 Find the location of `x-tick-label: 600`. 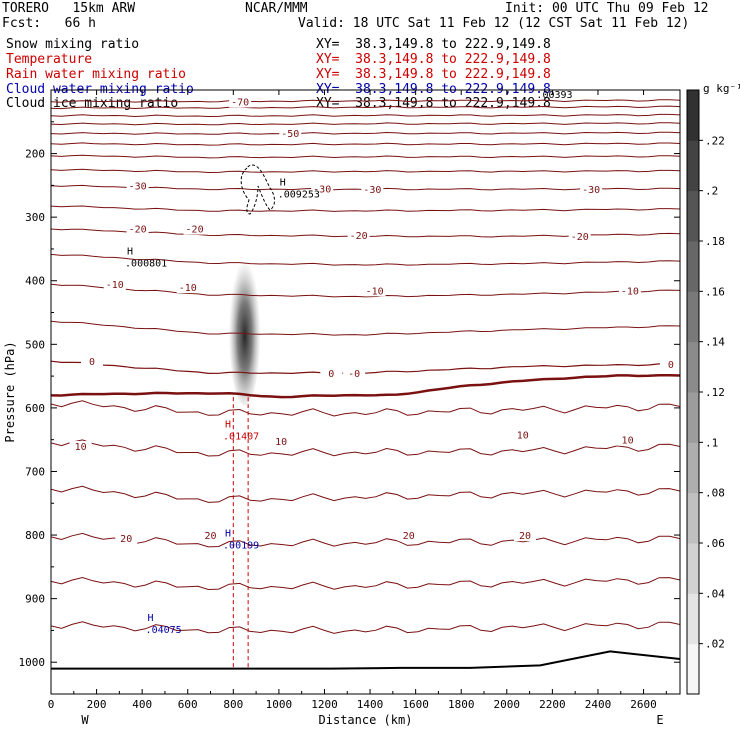

x-tick-label: 600 is located at coordinates (188, 704).